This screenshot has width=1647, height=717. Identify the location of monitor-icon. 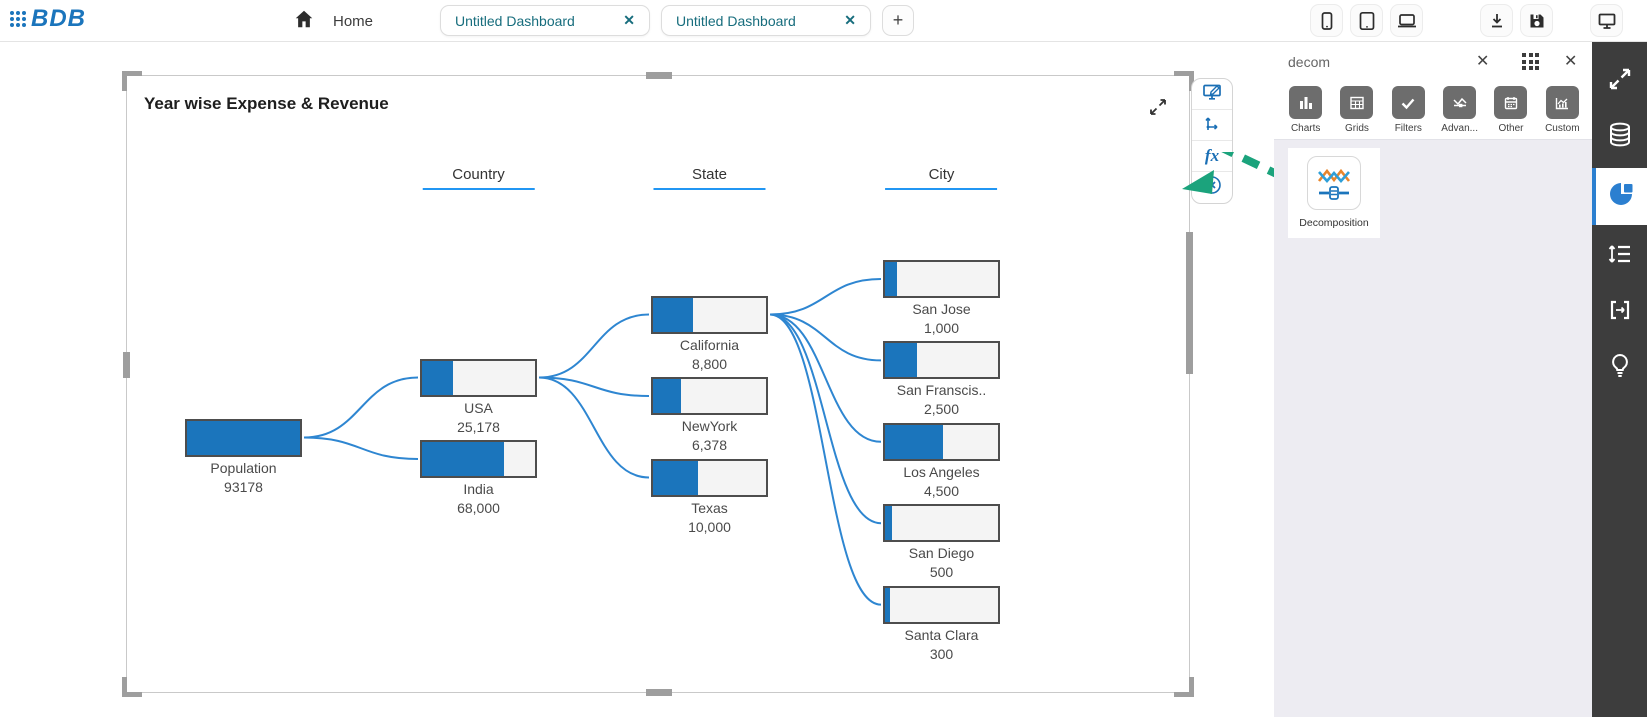
(1607, 21).